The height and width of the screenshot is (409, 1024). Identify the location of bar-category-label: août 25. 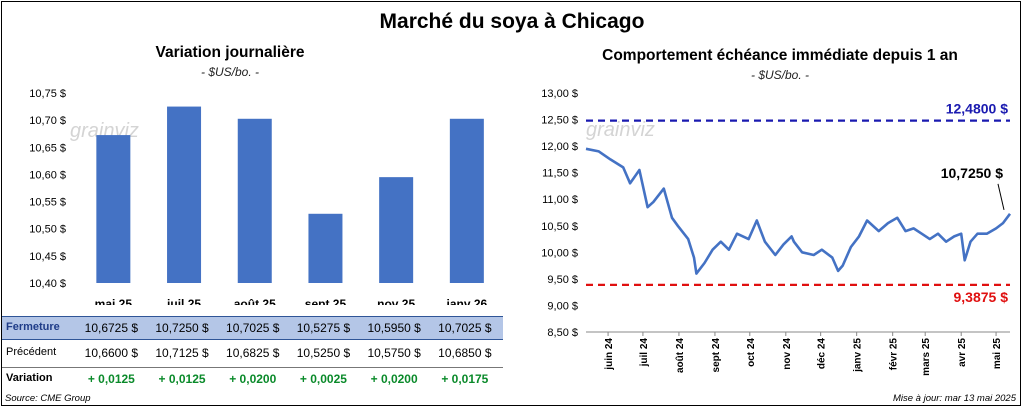
(255, 301).